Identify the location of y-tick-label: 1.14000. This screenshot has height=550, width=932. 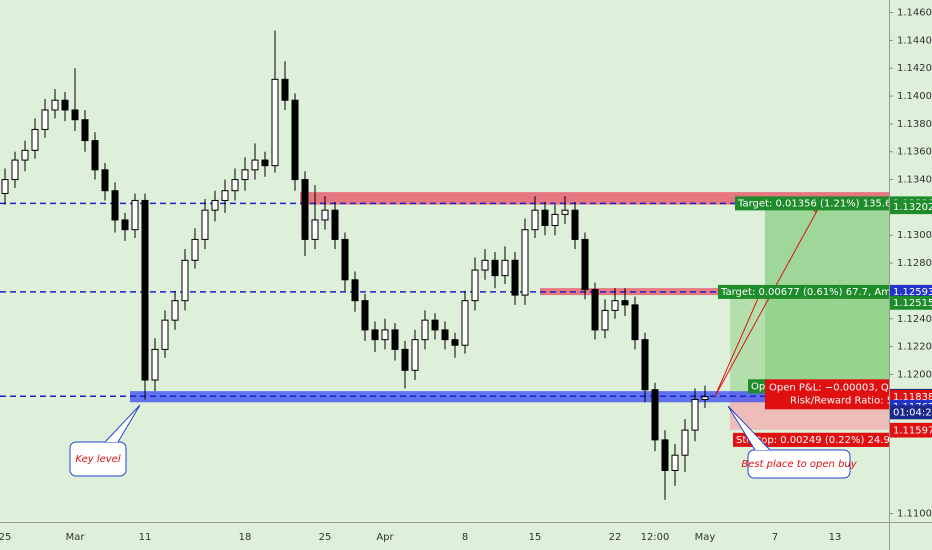
(914, 96).